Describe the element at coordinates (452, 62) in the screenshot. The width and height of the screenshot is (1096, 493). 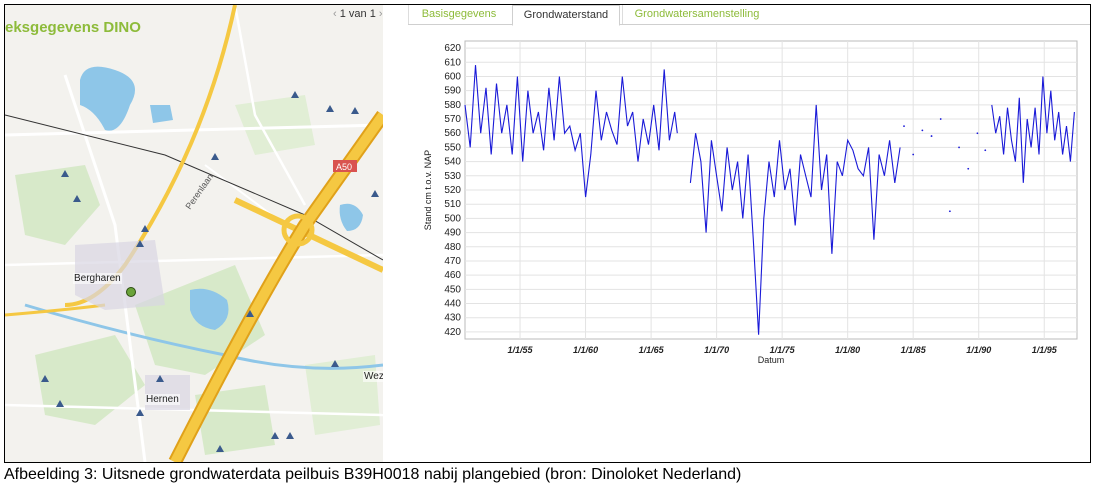
I see `y-tick-label: 610` at that location.